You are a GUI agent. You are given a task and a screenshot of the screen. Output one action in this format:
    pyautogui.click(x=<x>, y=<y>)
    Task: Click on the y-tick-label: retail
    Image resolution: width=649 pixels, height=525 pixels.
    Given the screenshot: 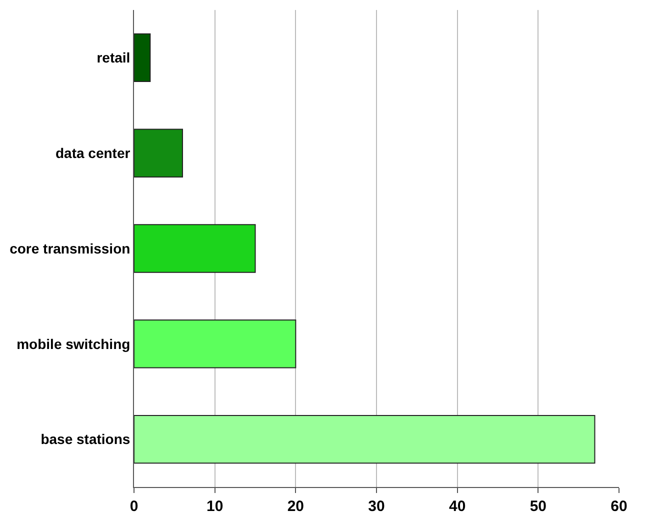 What is the action you would take?
    pyautogui.click(x=113, y=58)
    